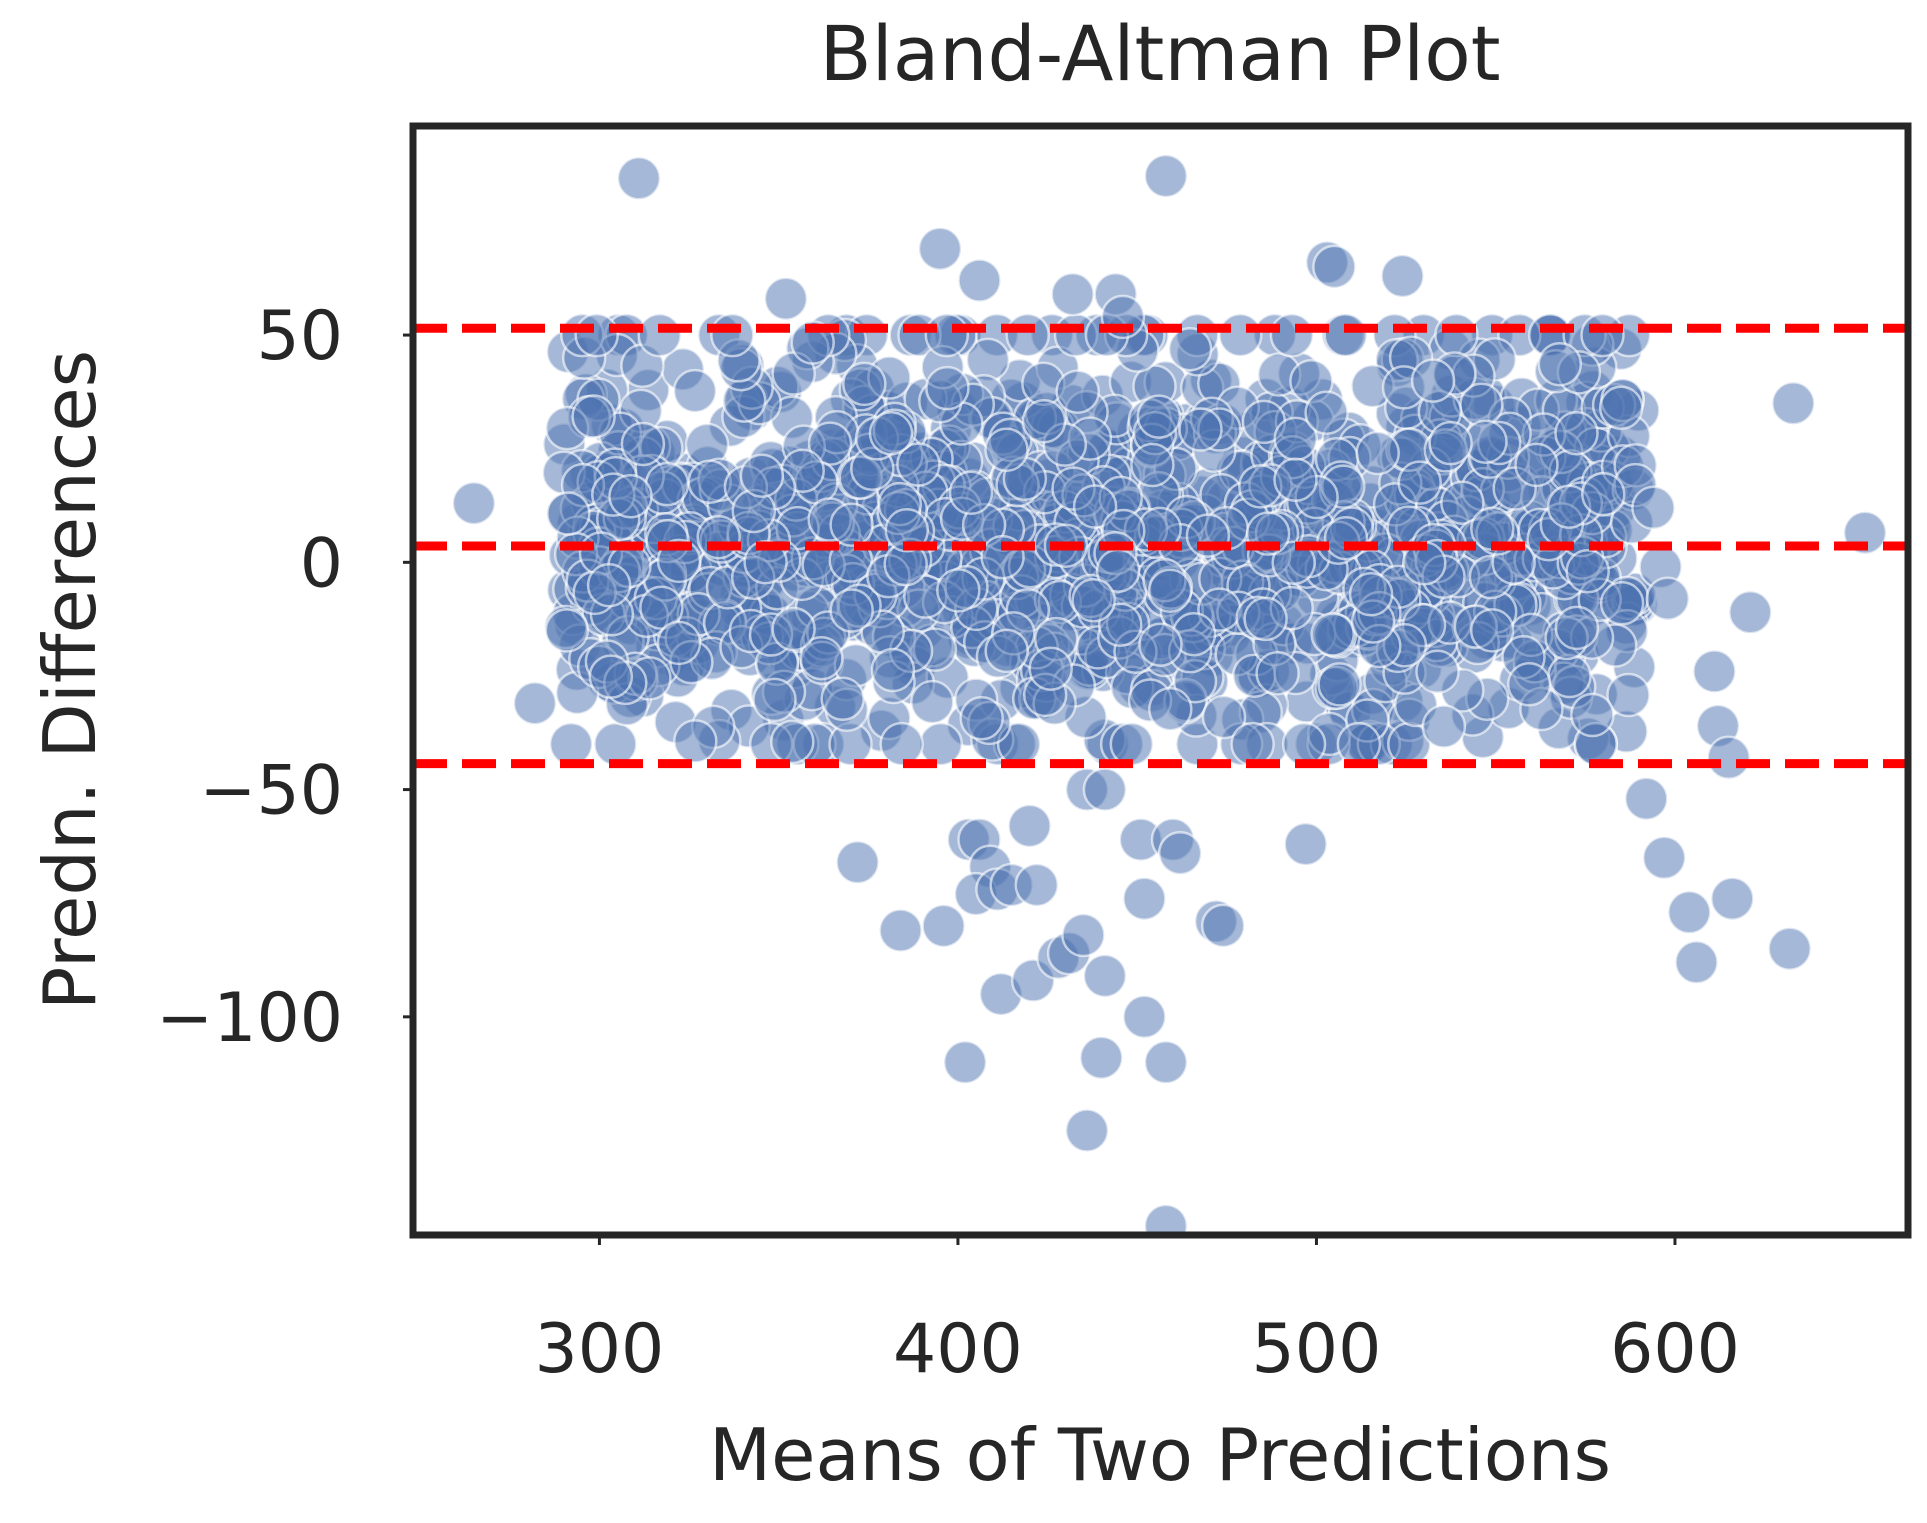 Image resolution: width=1927 pixels, height=1523 pixels. Describe the element at coordinates (249, 1018) in the screenshot. I see `y-tick-label: −100` at that location.